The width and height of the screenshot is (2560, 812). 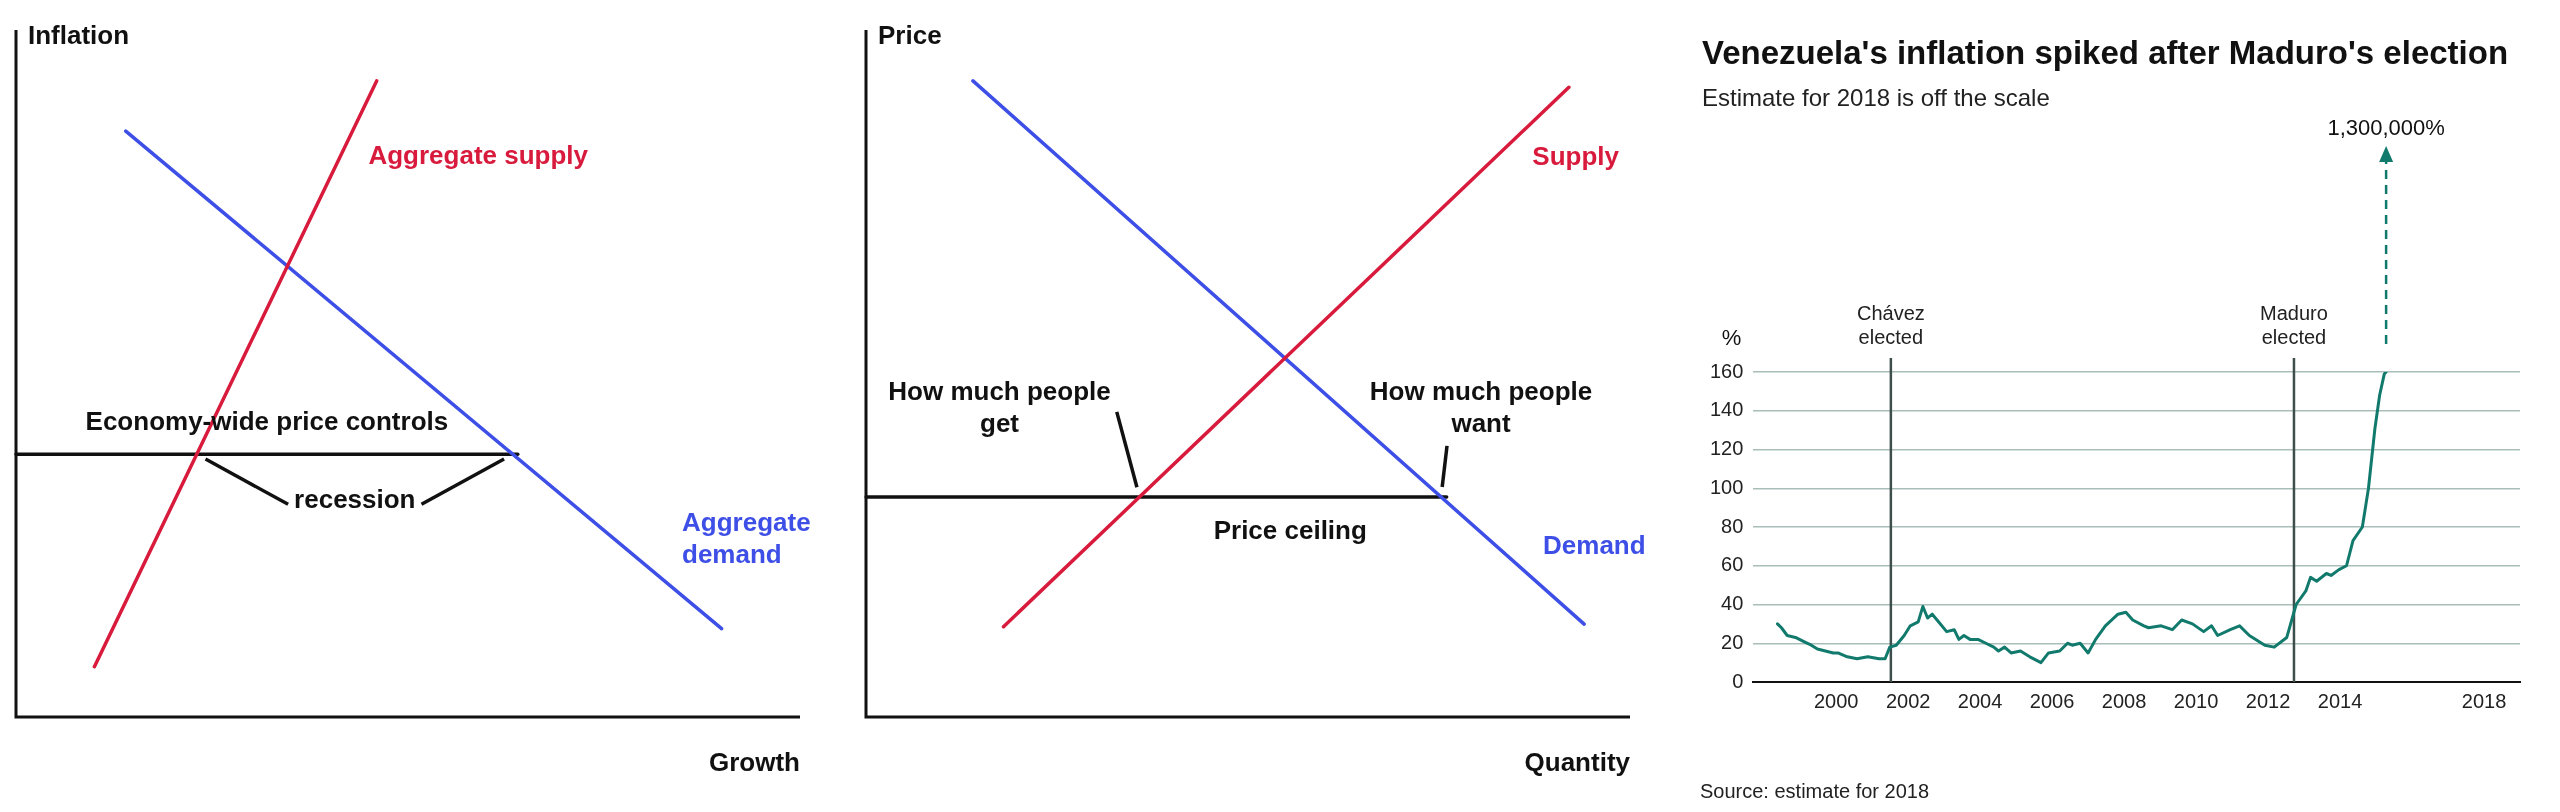 What do you see at coordinates (2268, 700) in the screenshot?
I see `x-tick-label: 2012` at bounding box center [2268, 700].